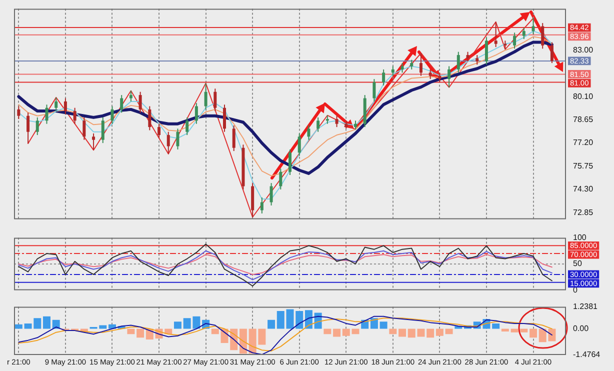 The image size is (614, 371). I want to click on y-tick-label: 72.85, so click(583, 212).